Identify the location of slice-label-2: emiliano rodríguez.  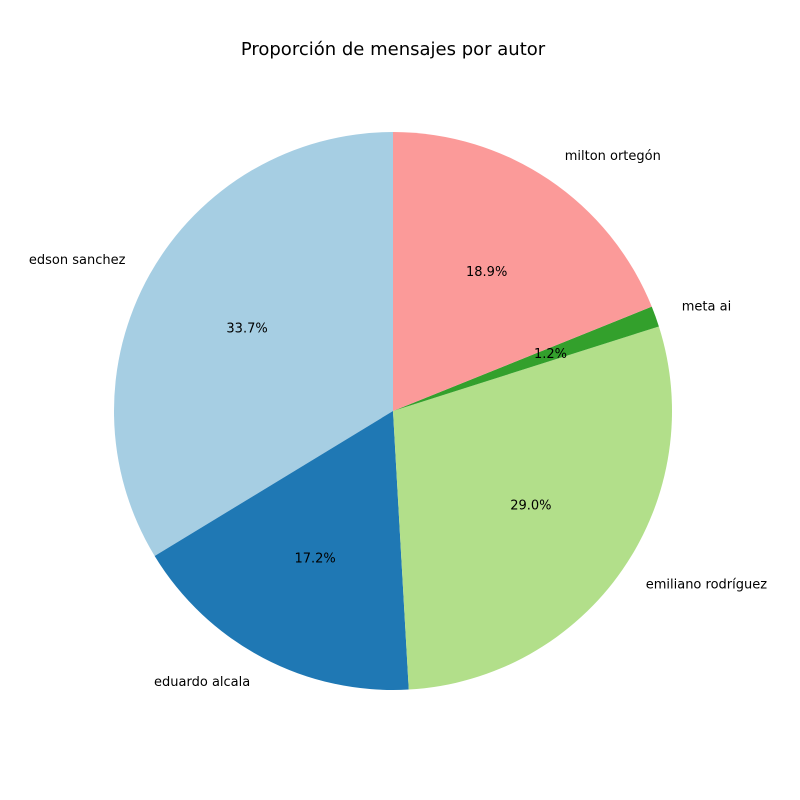
(706, 585).